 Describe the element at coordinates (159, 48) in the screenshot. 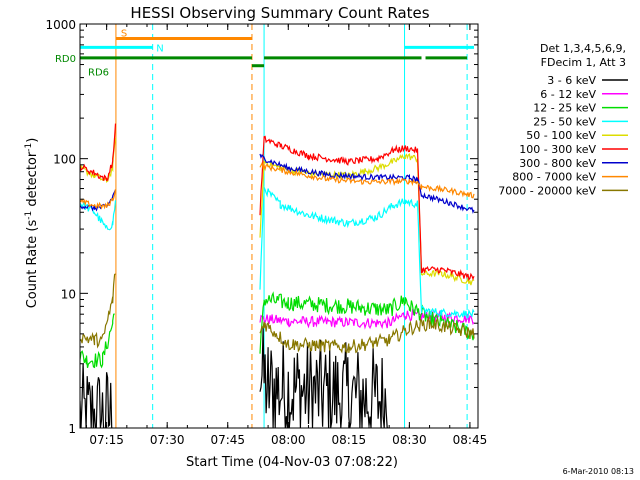

I see `state-label-n: N` at that location.